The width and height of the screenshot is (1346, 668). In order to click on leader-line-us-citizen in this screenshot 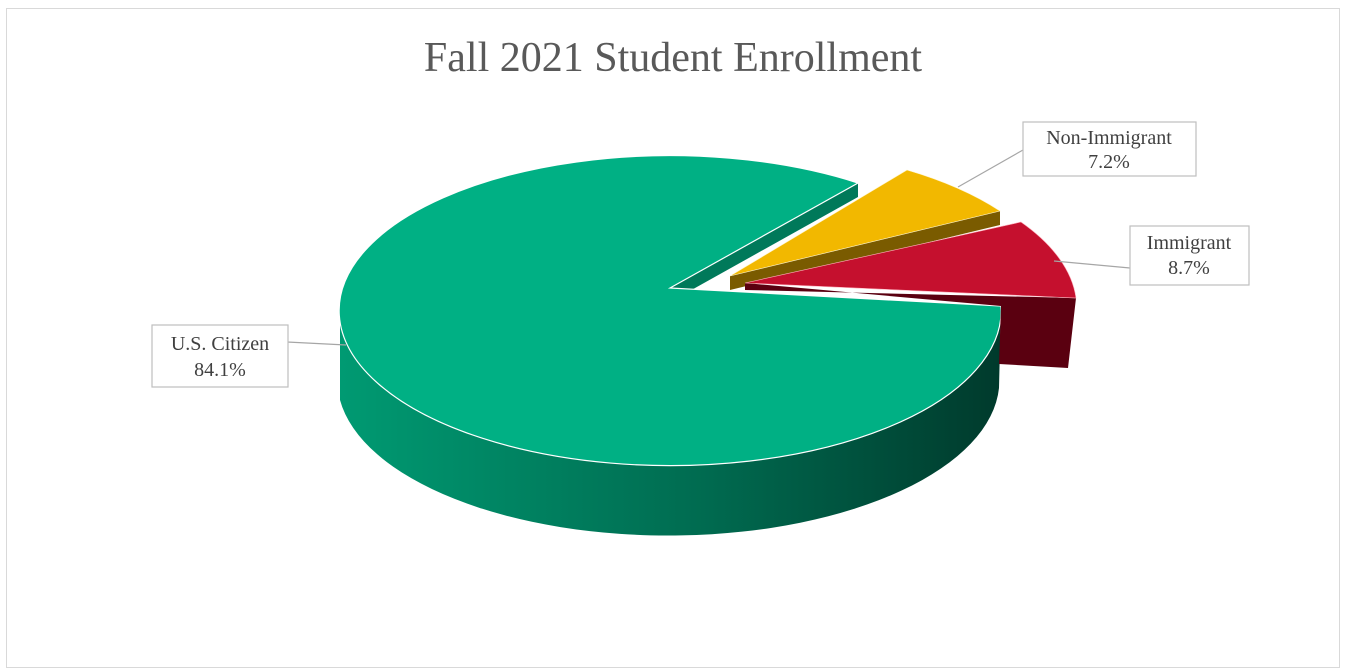, I will do `click(316, 343)`.